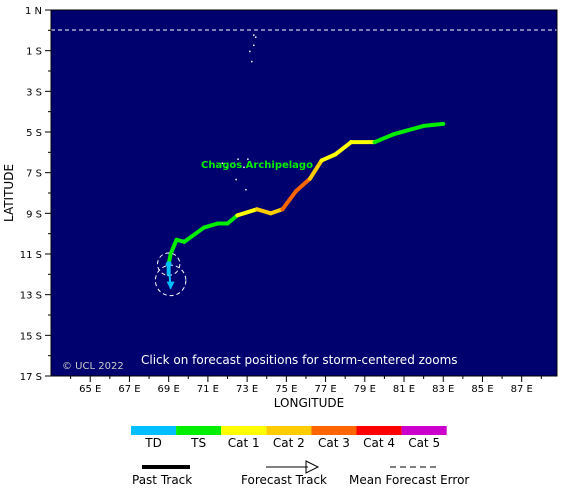 The image size is (580, 496). Describe the element at coordinates (325, 389) in the screenshot. I see `x-tick-label: 77 E` at that location.